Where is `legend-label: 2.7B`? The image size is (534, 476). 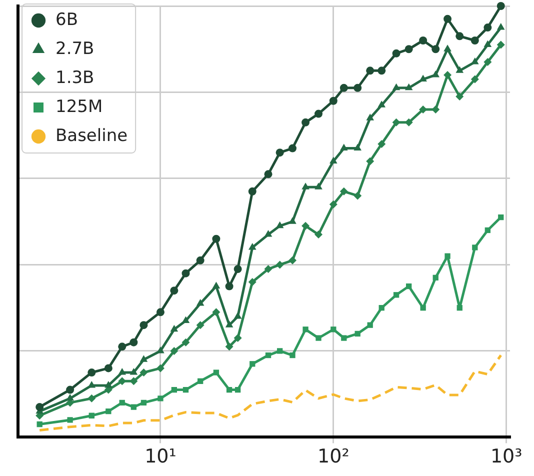
legend-label: 2.7B is located at coordinates (75, 48).